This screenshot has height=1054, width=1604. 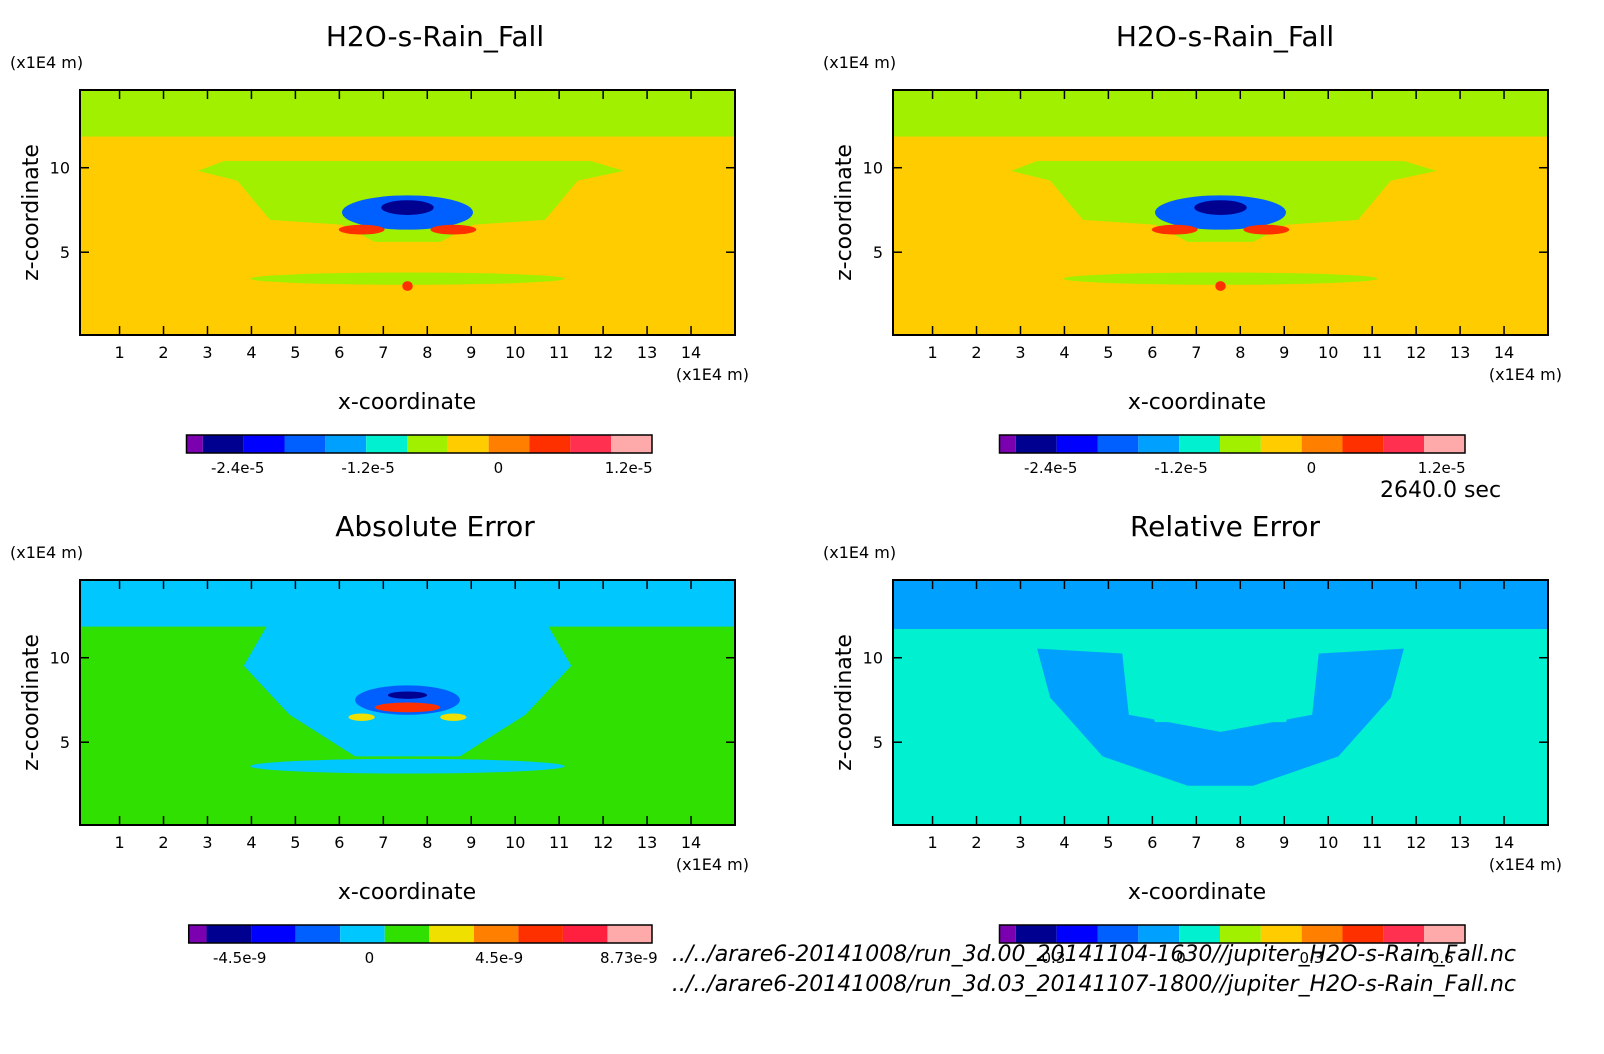 I want to click on colorbar-tick-label: -0.3, so click(x=1050, y=958).